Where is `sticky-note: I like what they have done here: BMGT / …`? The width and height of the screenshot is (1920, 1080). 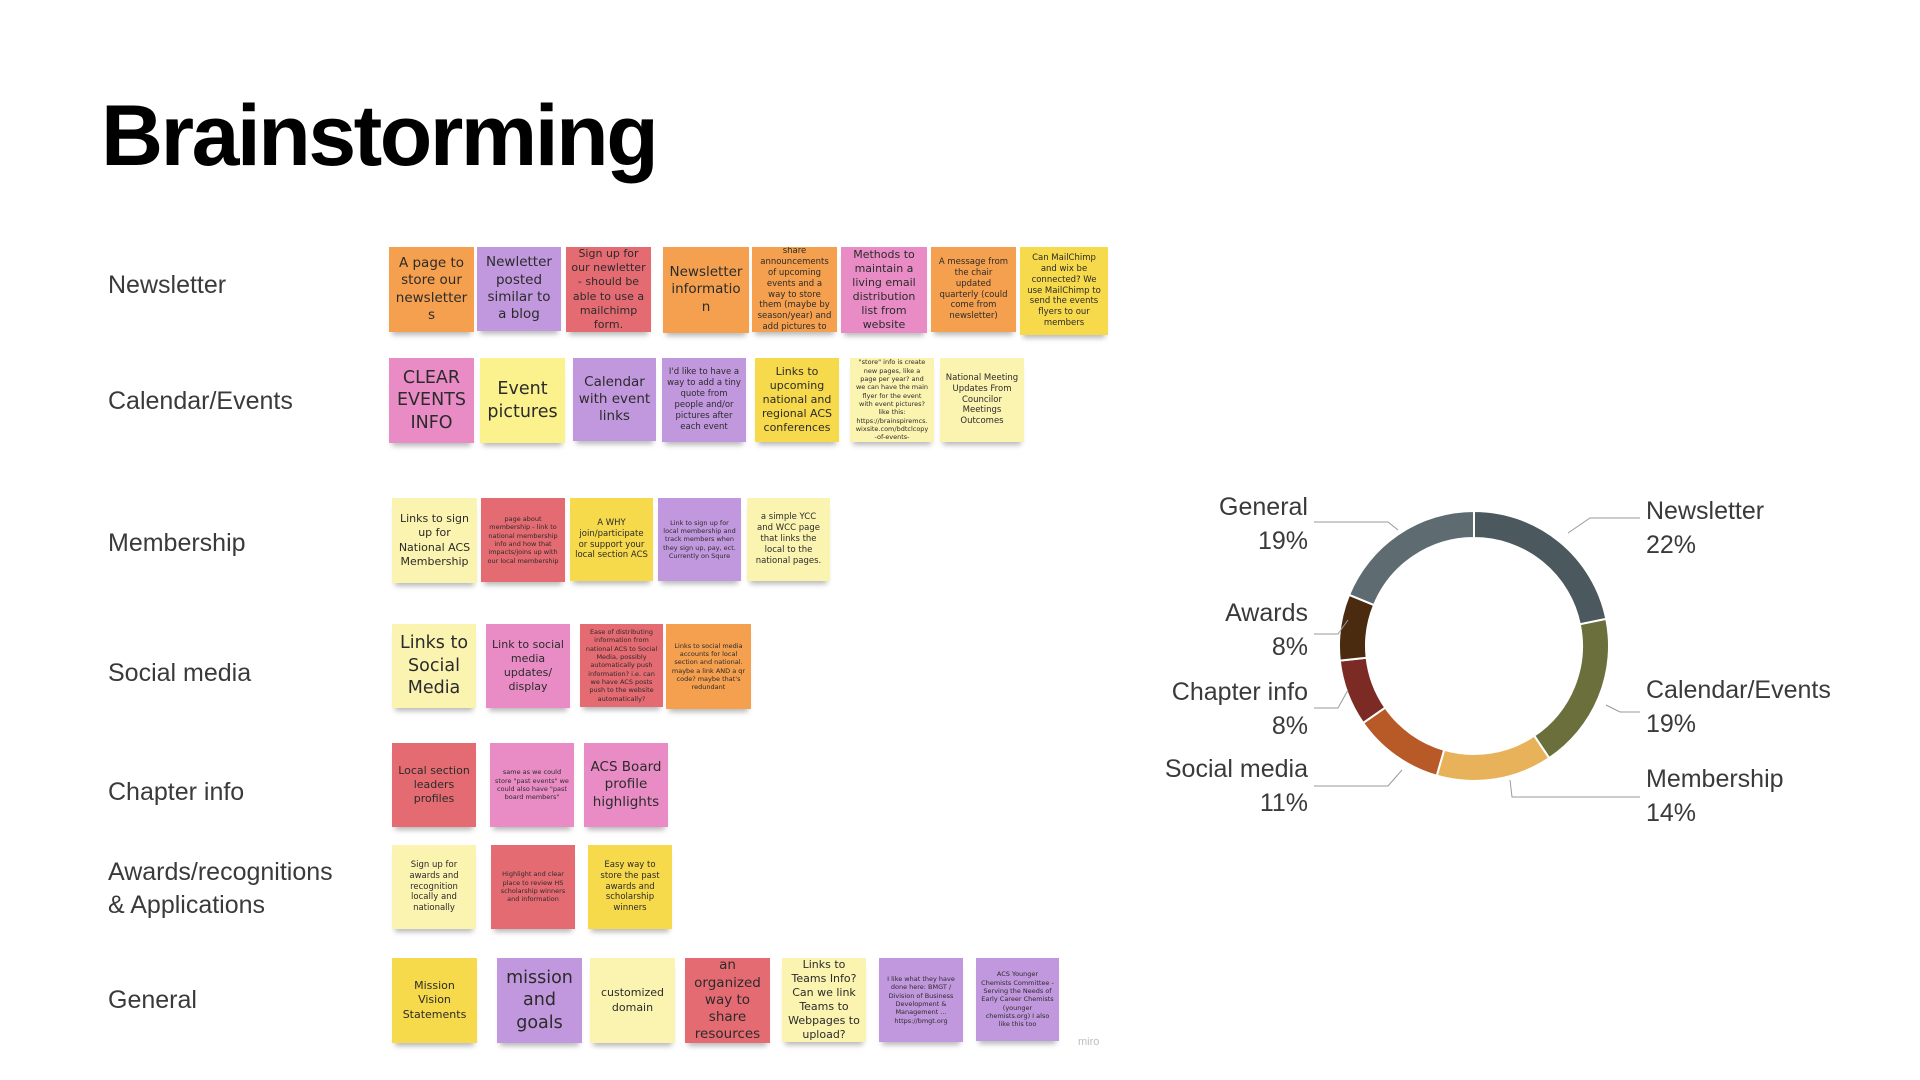
sticky-note: I like what they have done here: BMGT / … is located at coordinates (921, 1000).